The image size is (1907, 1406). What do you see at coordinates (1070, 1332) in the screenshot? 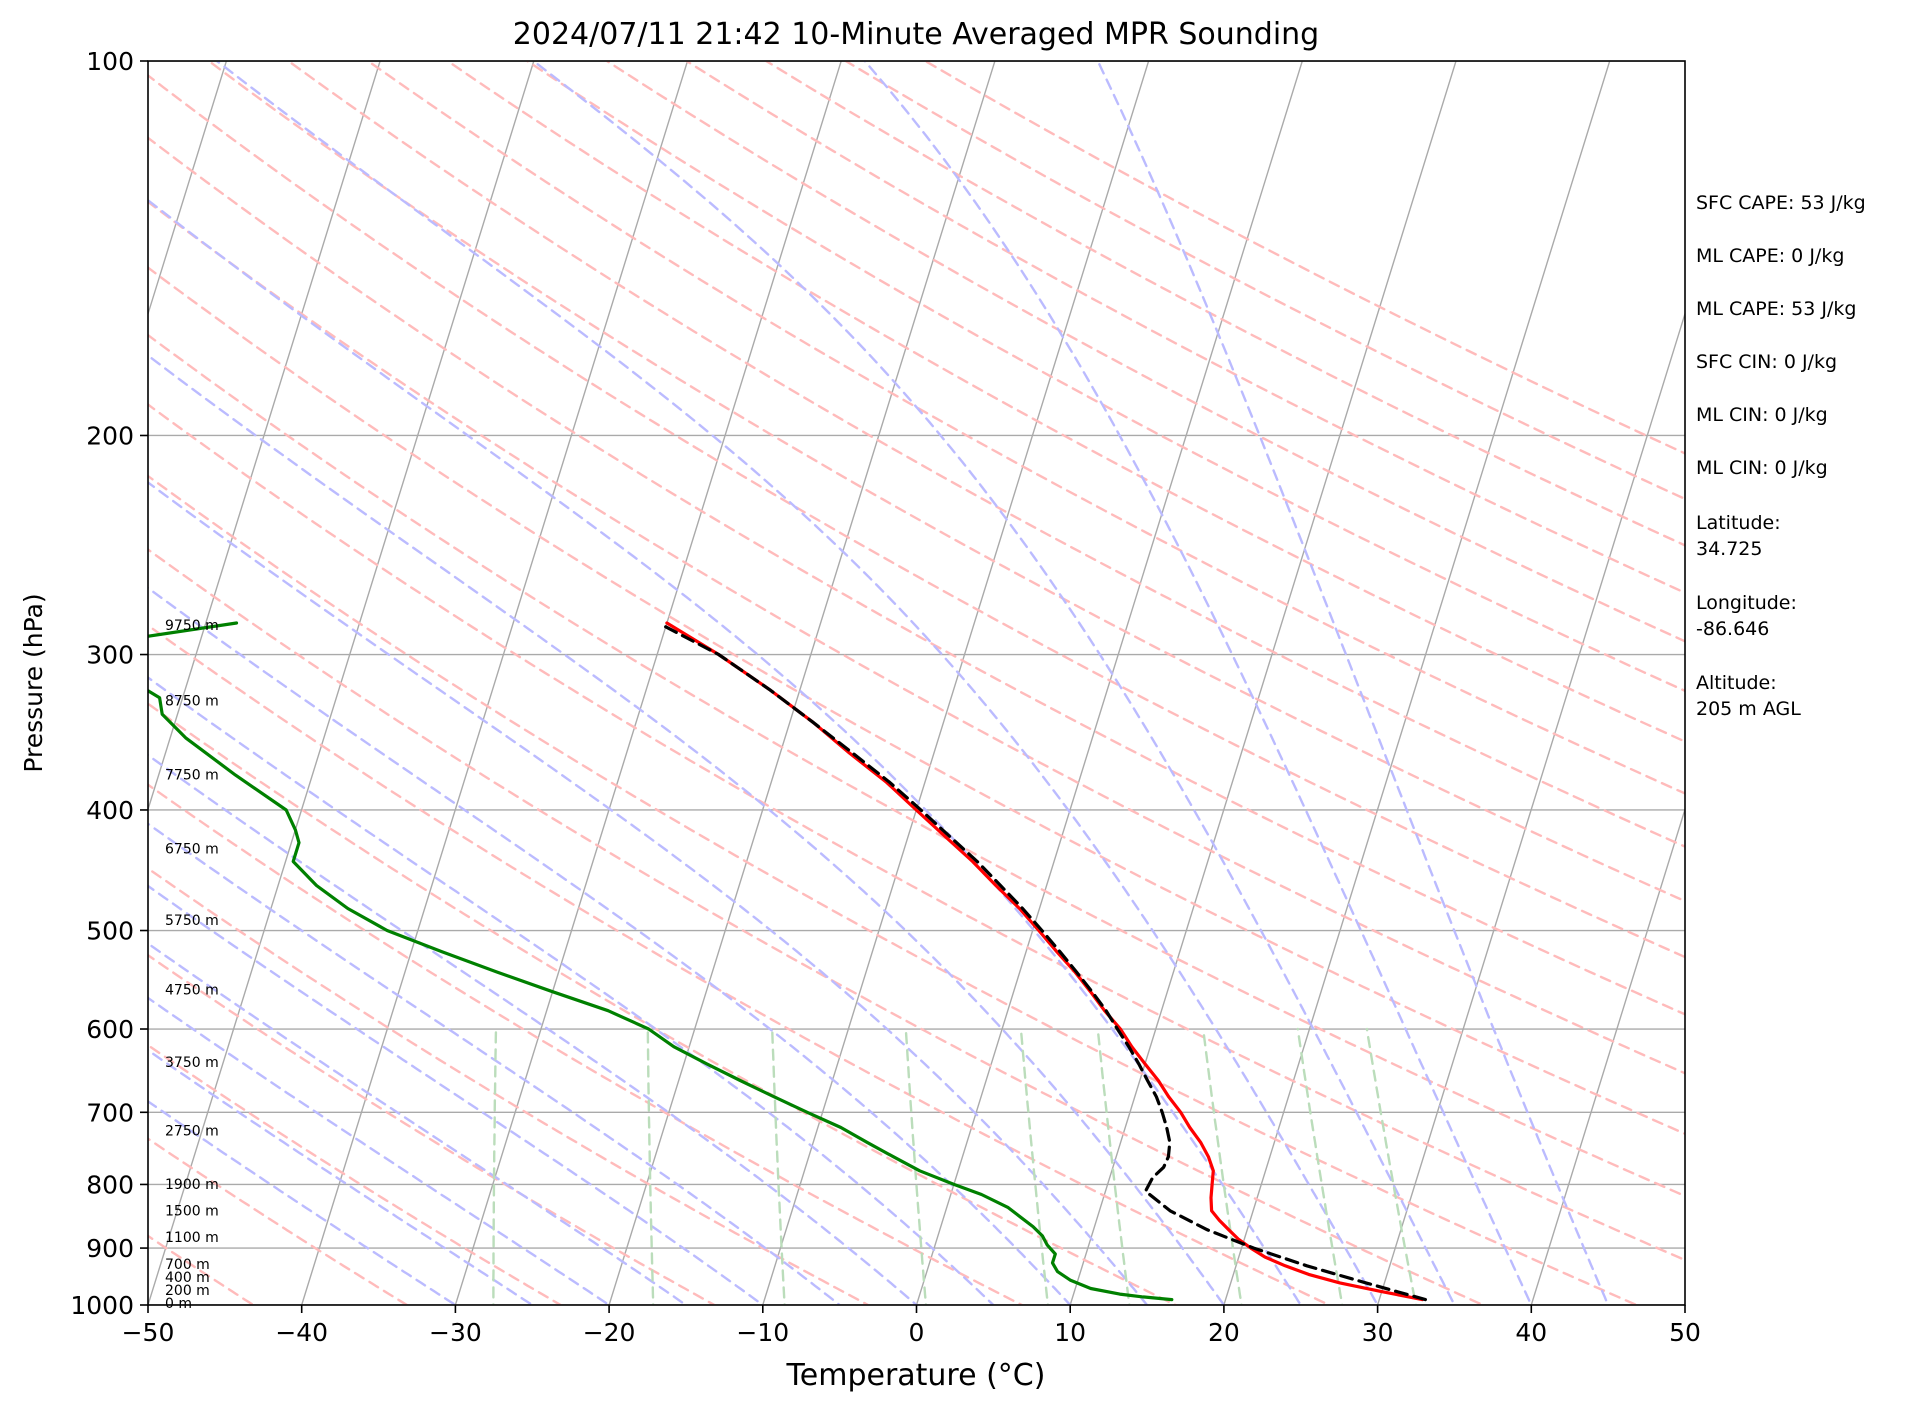
I see `x-tick-label: 10` at bounding box center [1070, 1332].